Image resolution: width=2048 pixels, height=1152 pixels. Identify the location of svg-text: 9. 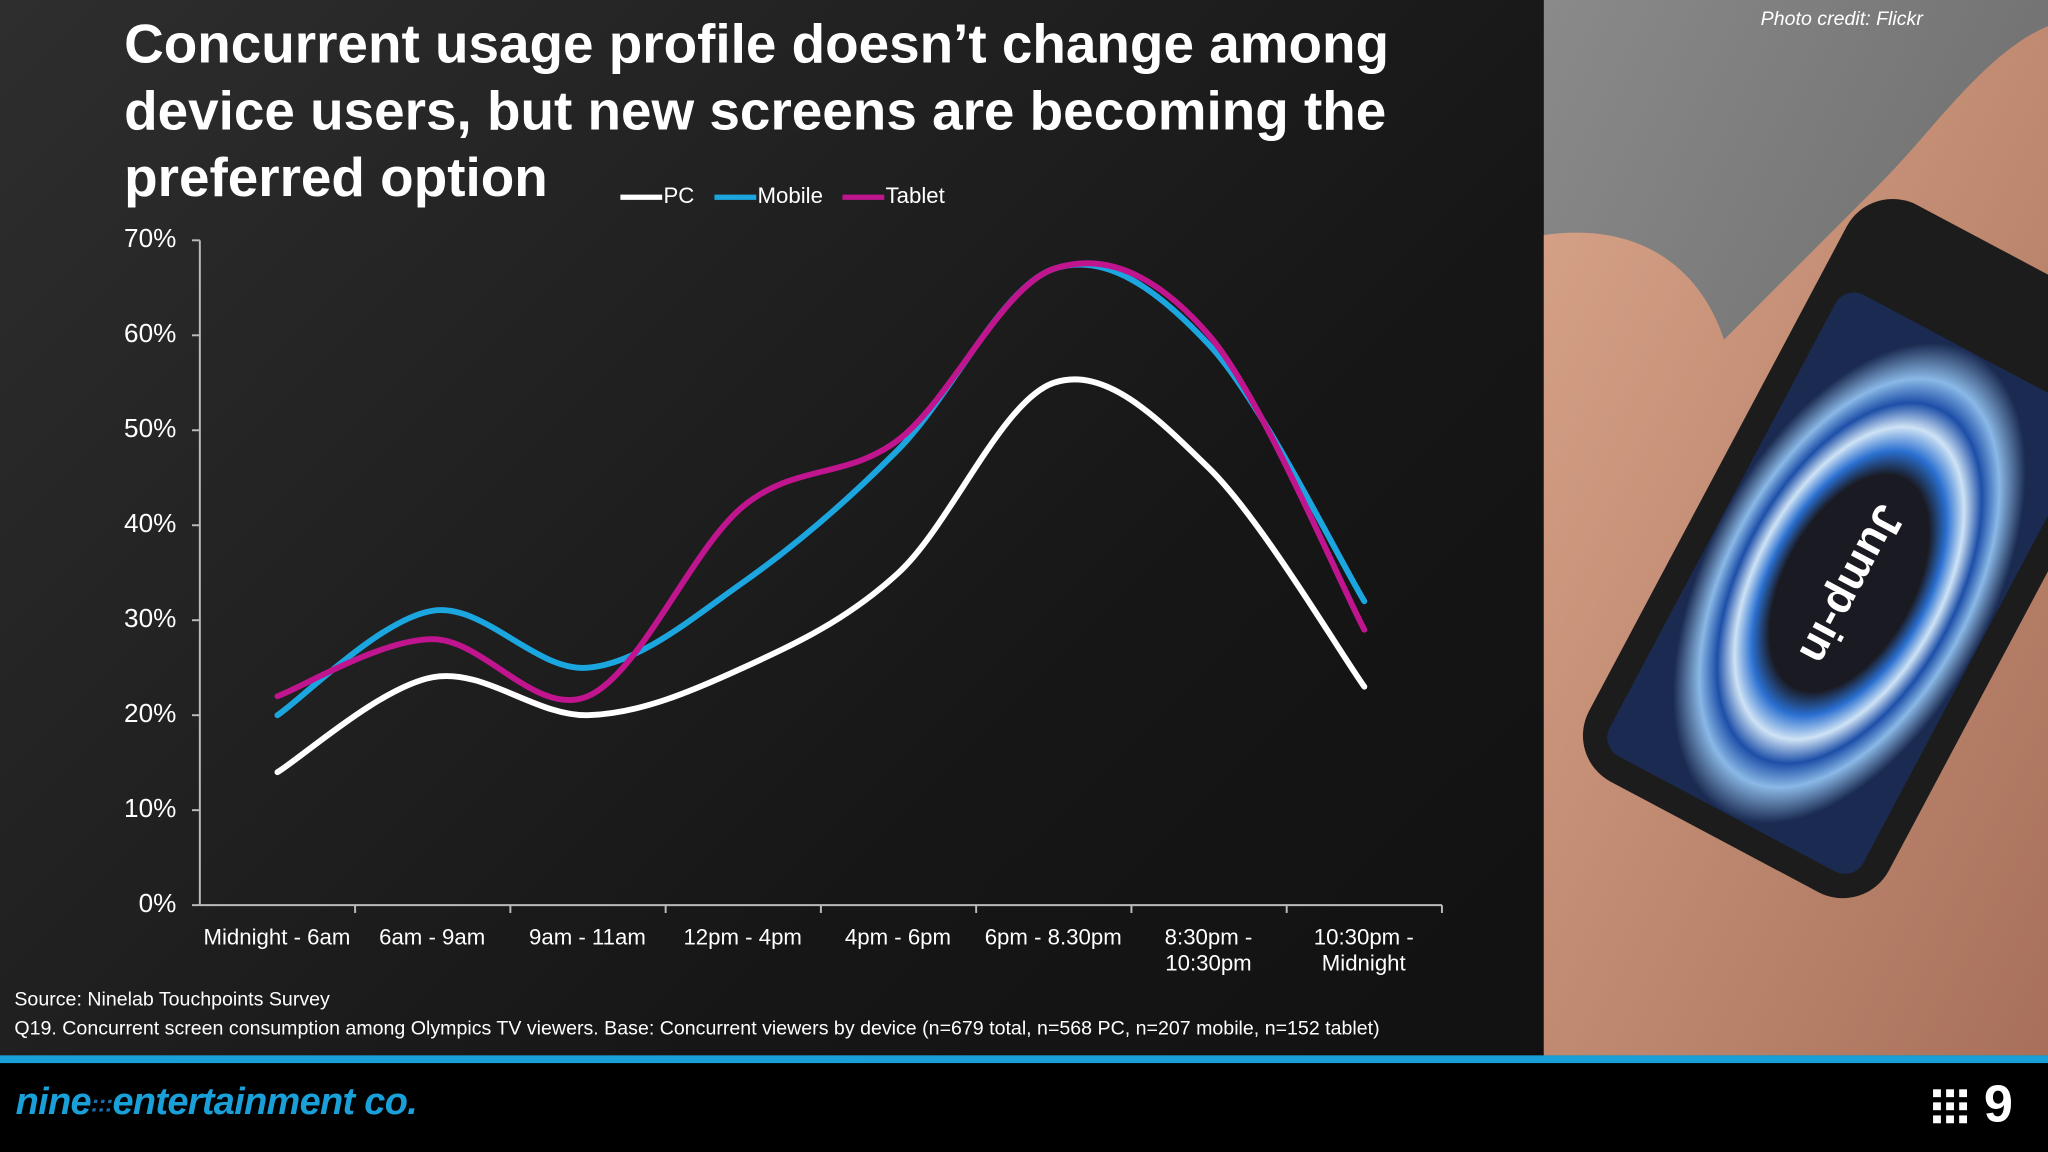
(1998, 1104).